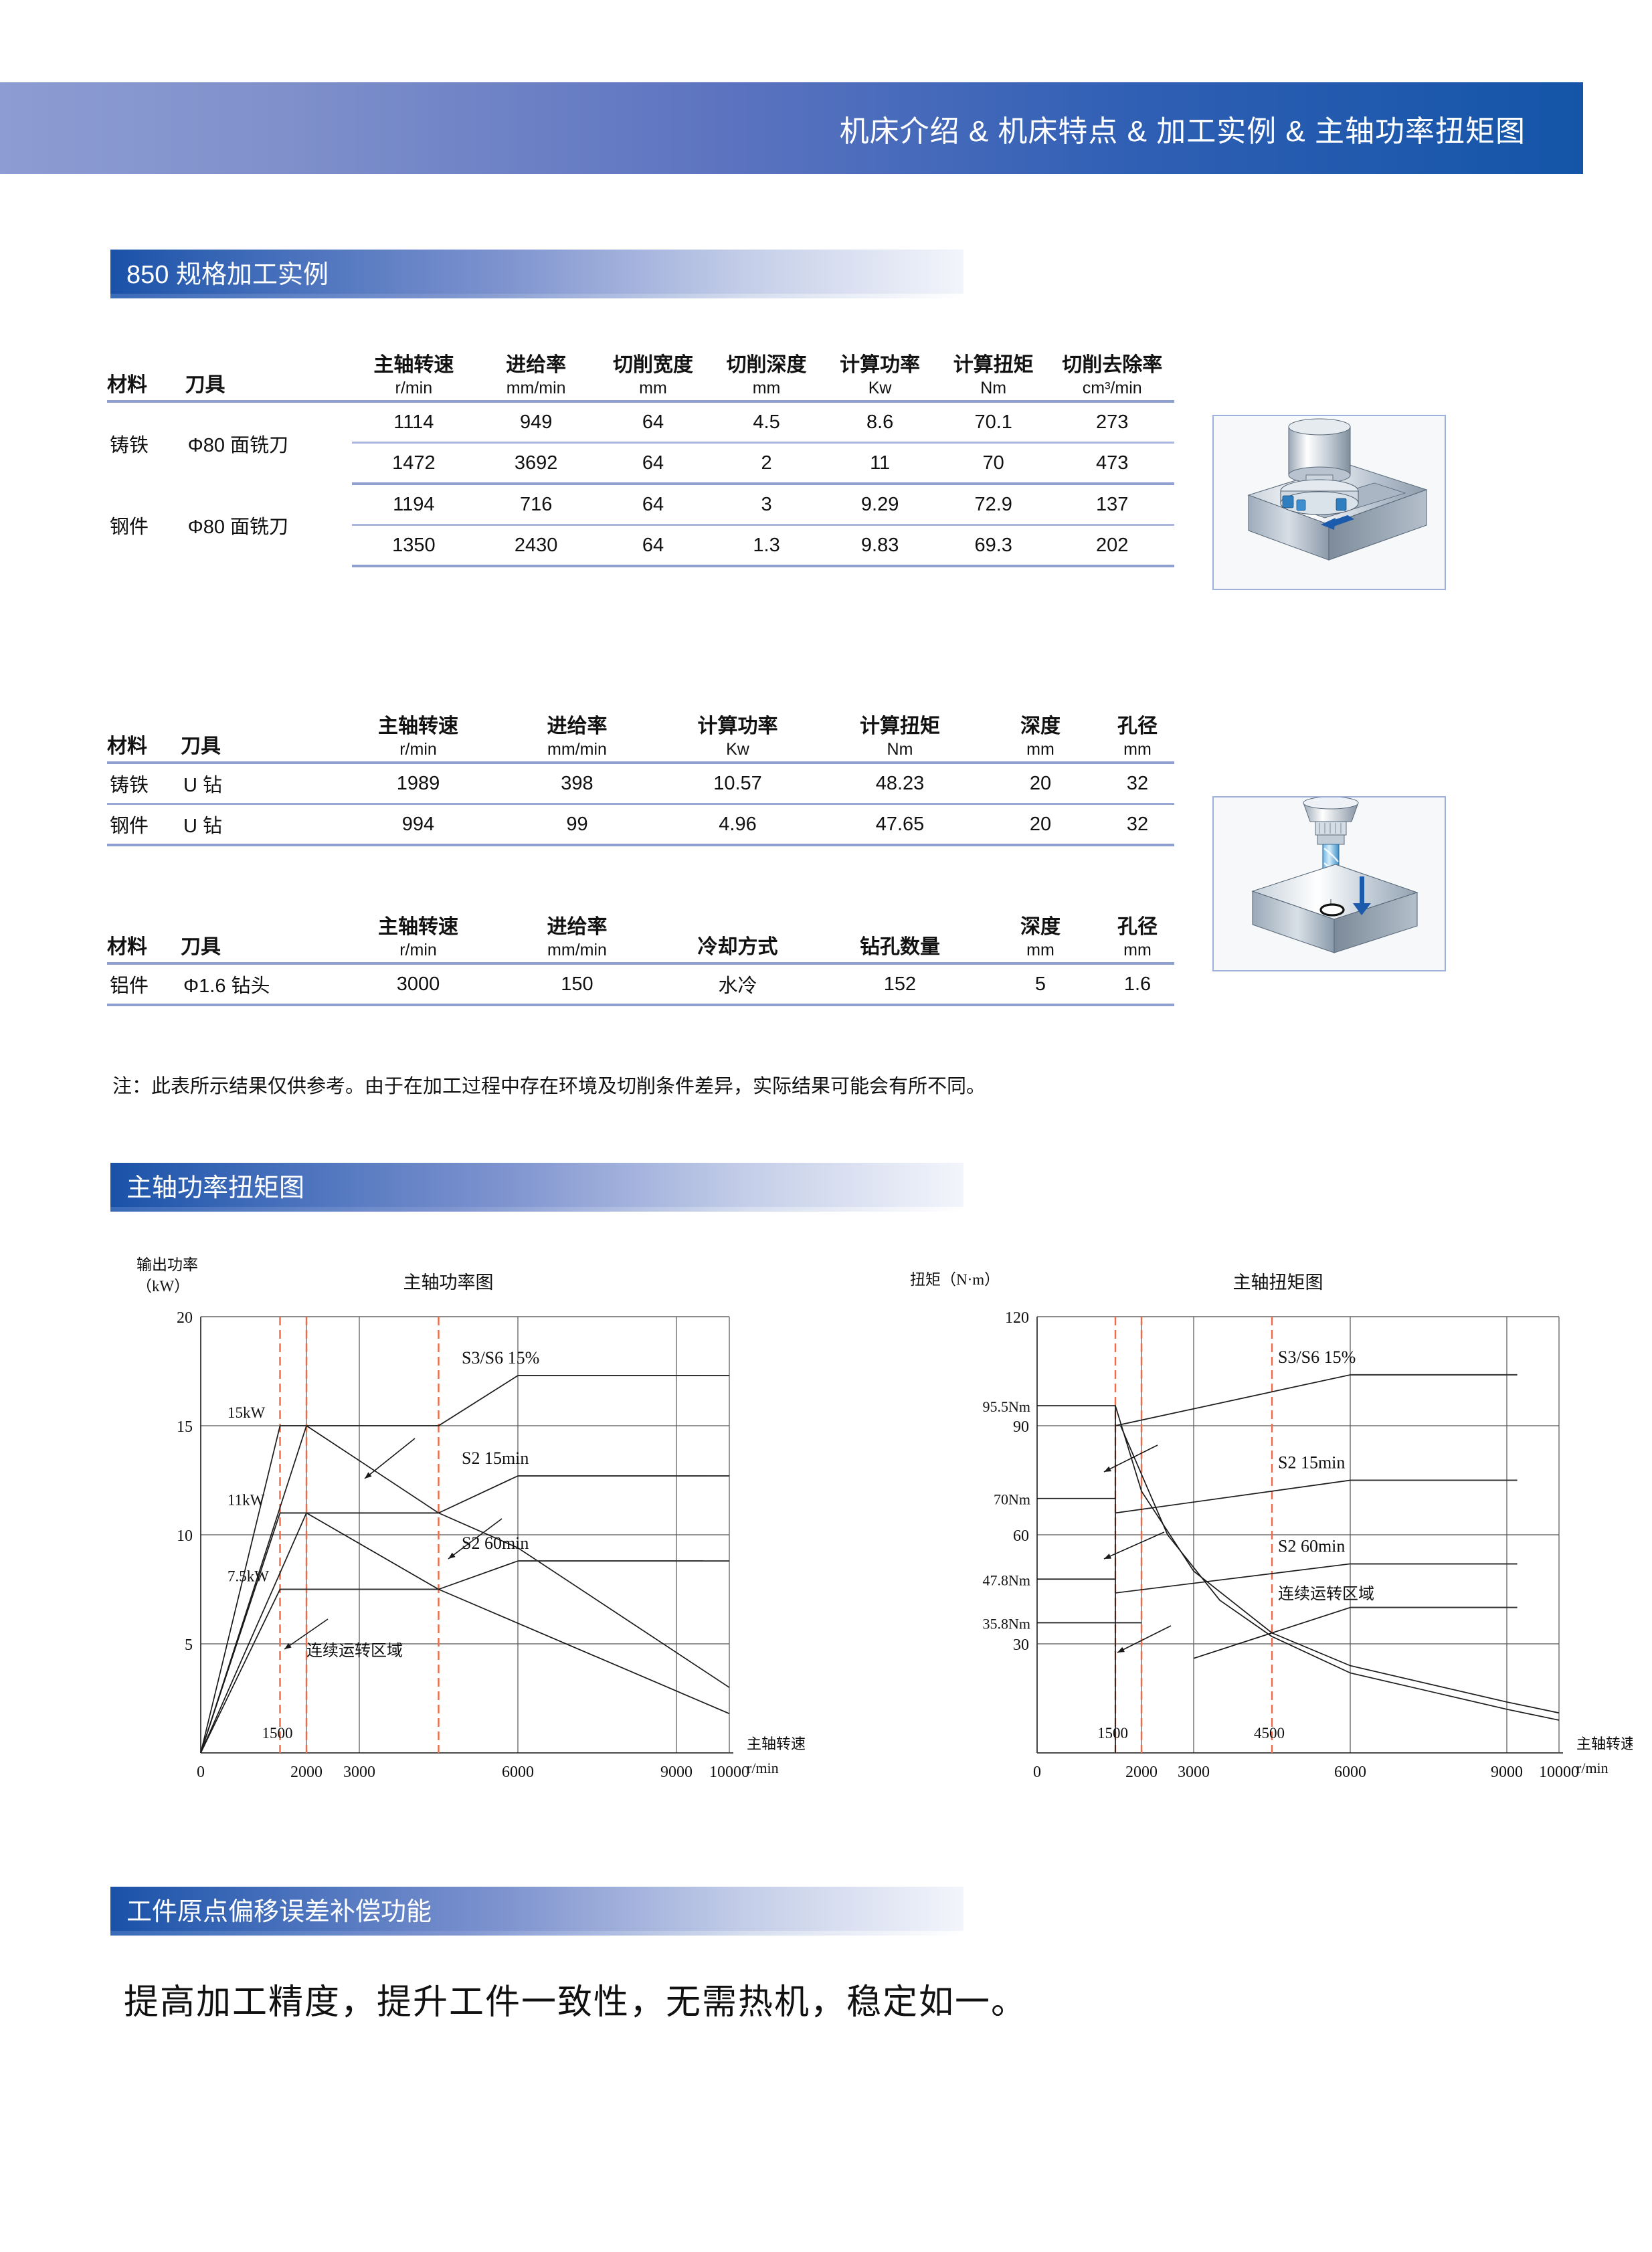 The height and width of the screenshot is (2252, 1652). I want to click on table-cell: 994, so click(418, 825).